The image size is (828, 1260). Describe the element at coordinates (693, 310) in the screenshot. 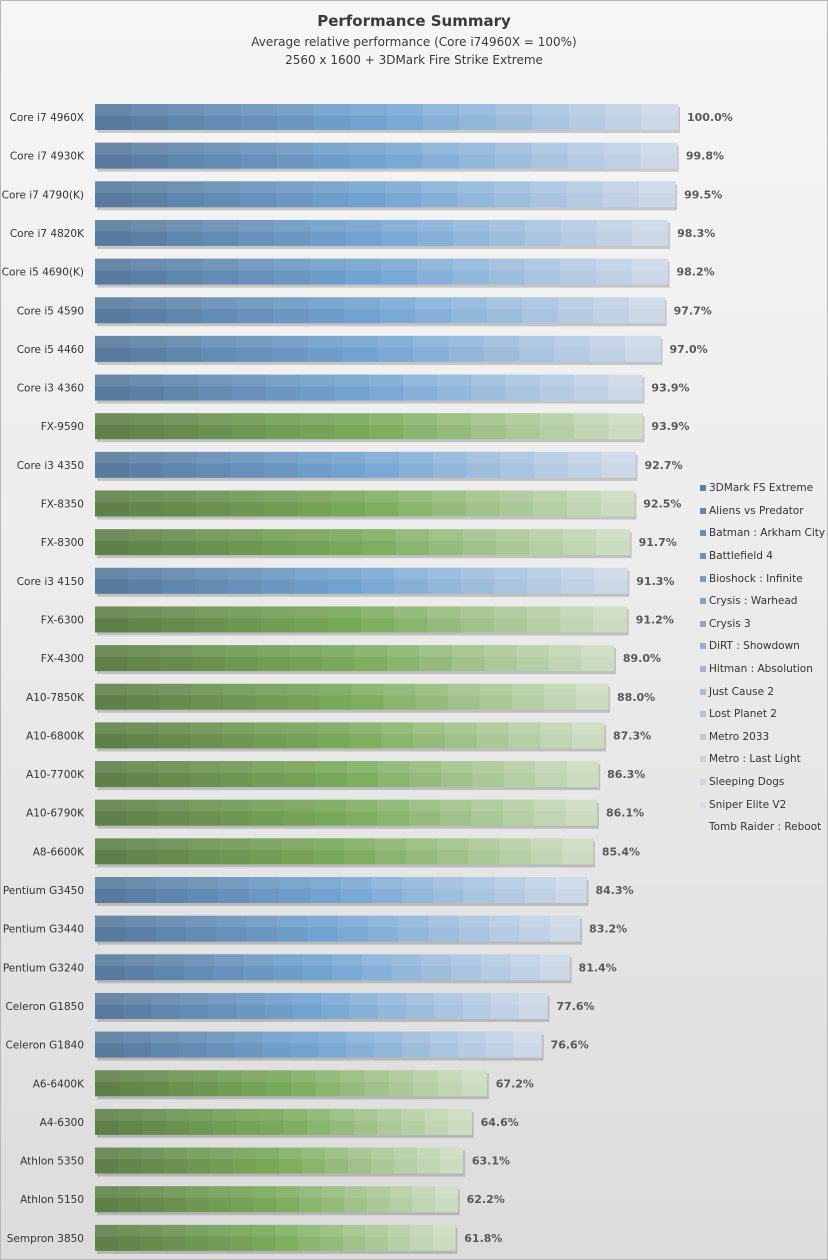

I see `value-label: 97.7%` at that location.